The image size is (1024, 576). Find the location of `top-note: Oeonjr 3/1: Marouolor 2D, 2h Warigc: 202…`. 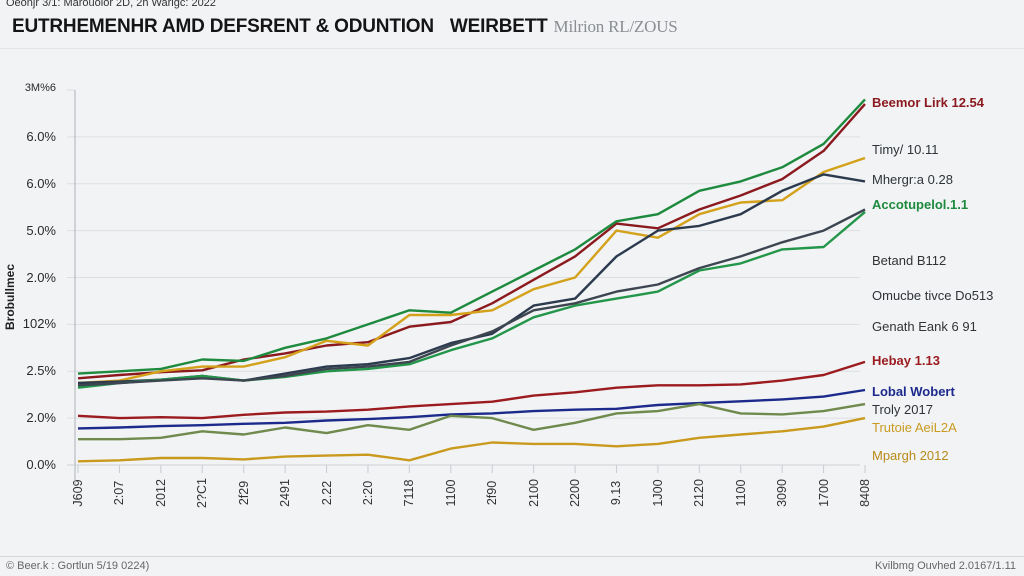

top-note: Oeonjr 3/1: Marouolor 2D, 2h Warigc: 202… is located at coordinates (111, 4).